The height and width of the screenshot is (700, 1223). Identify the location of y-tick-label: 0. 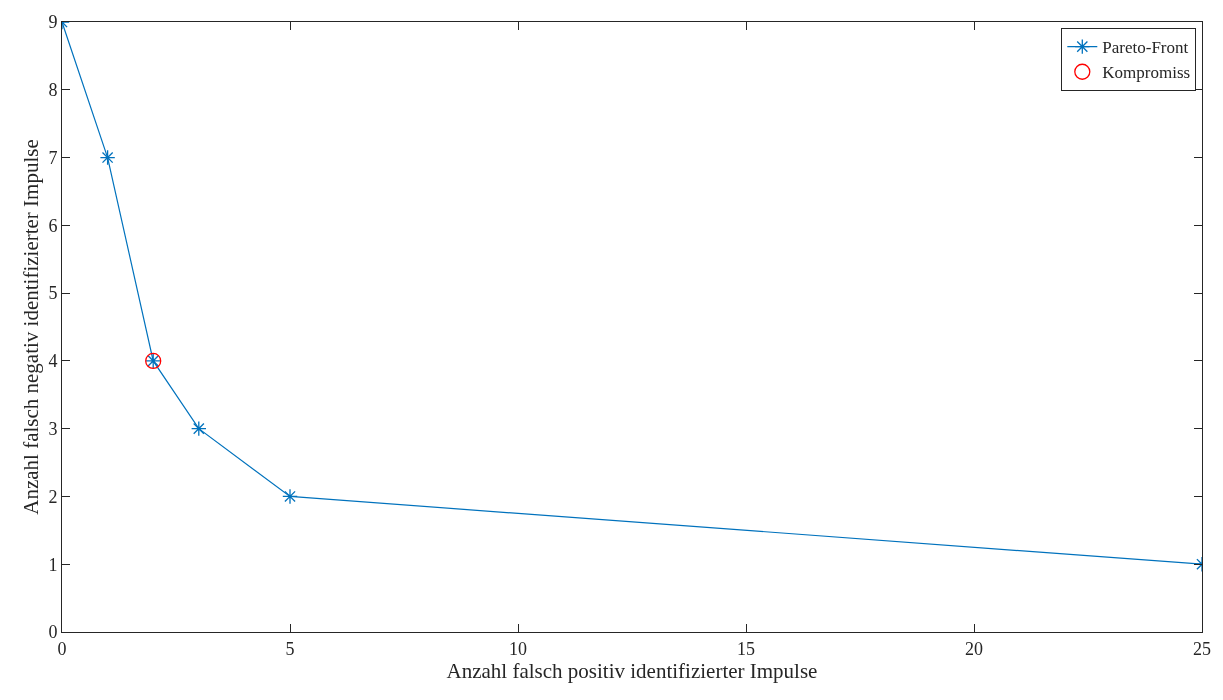
(53, 632).